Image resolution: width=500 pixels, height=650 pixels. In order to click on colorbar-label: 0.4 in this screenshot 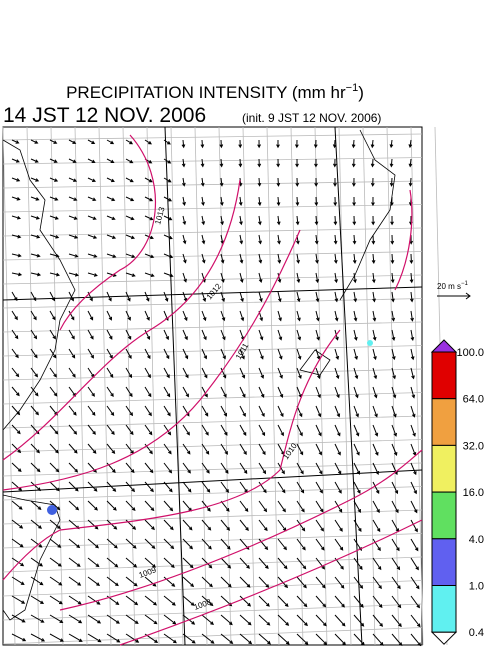, I will do `click(476, 633)`.